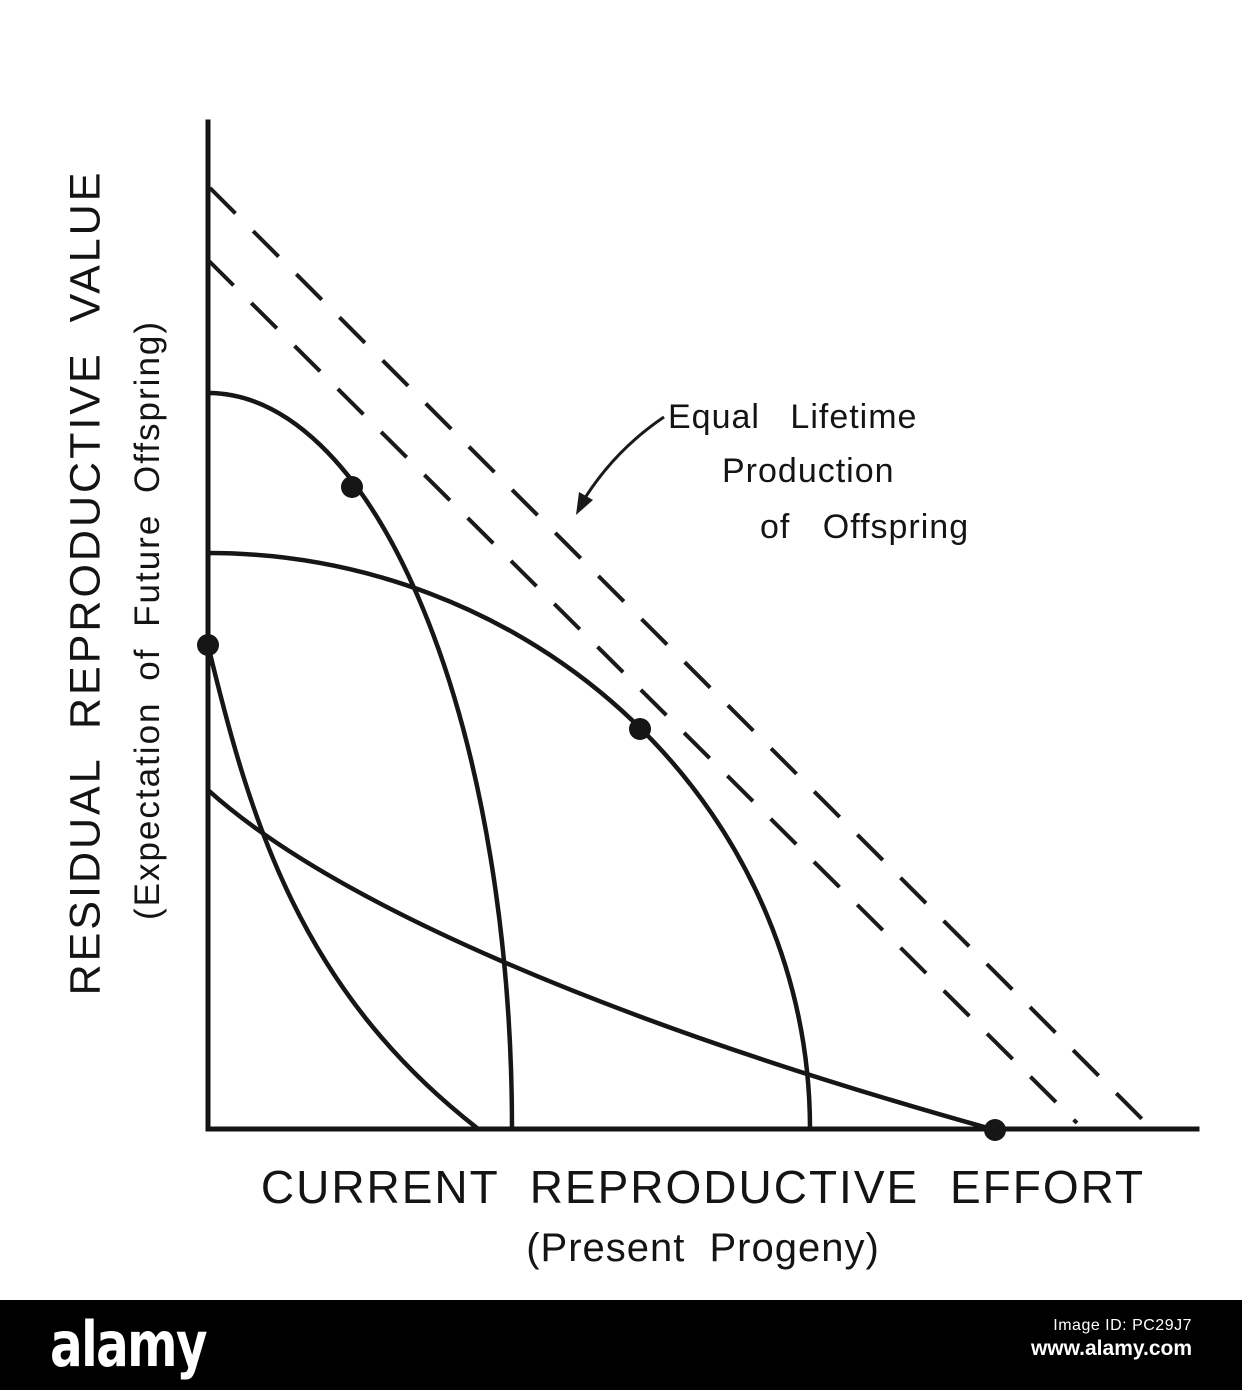 This screenshot has width=1242, height=1390. What do you see at coordinates (85, 582) in the screenshot?
I see `y-axis-title: RESIDUAL REPRODUCTIVE VALUE` at bounding box center [85, 582].